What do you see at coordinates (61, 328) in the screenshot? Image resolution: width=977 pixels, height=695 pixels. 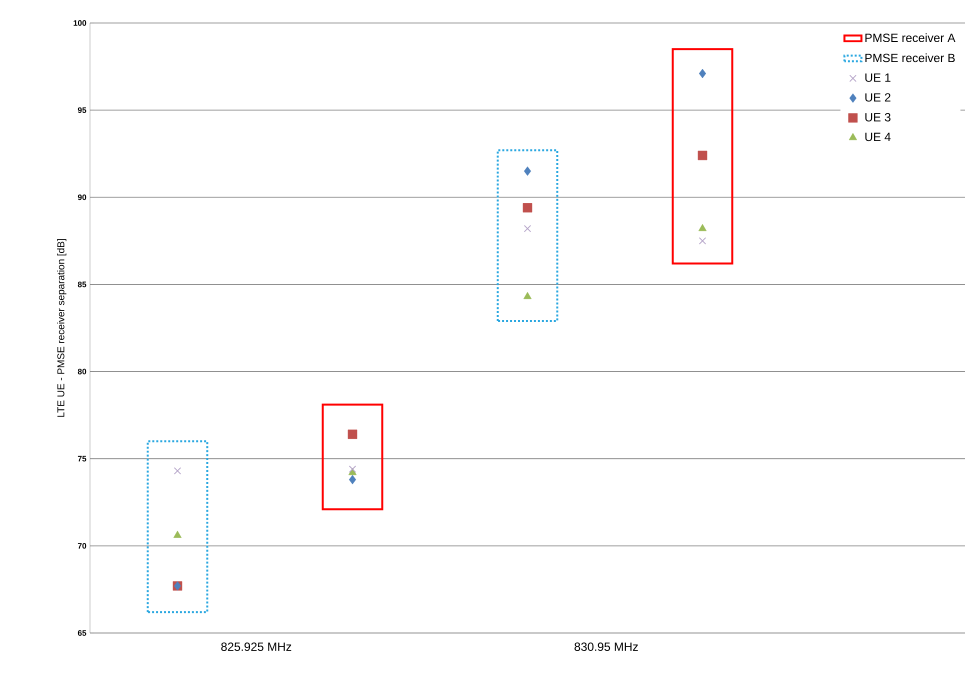 I see `y-axis-title: LTE UE - PMSE receiver separation [dB]` at bounding box center [61, 328].